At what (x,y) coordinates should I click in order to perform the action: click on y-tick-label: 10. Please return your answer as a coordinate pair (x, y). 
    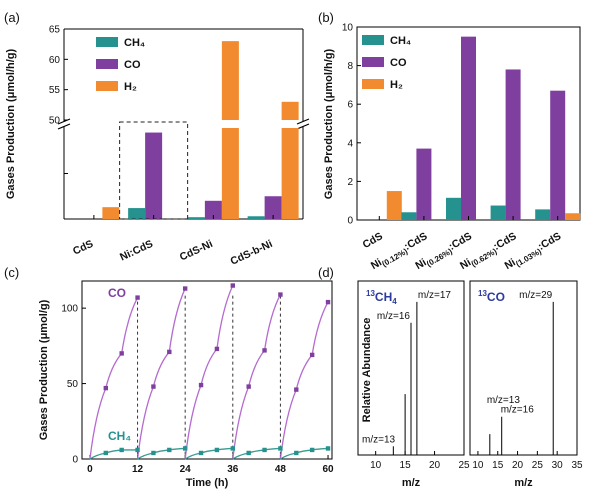
    Looking at the image, I should click on (348, 28).